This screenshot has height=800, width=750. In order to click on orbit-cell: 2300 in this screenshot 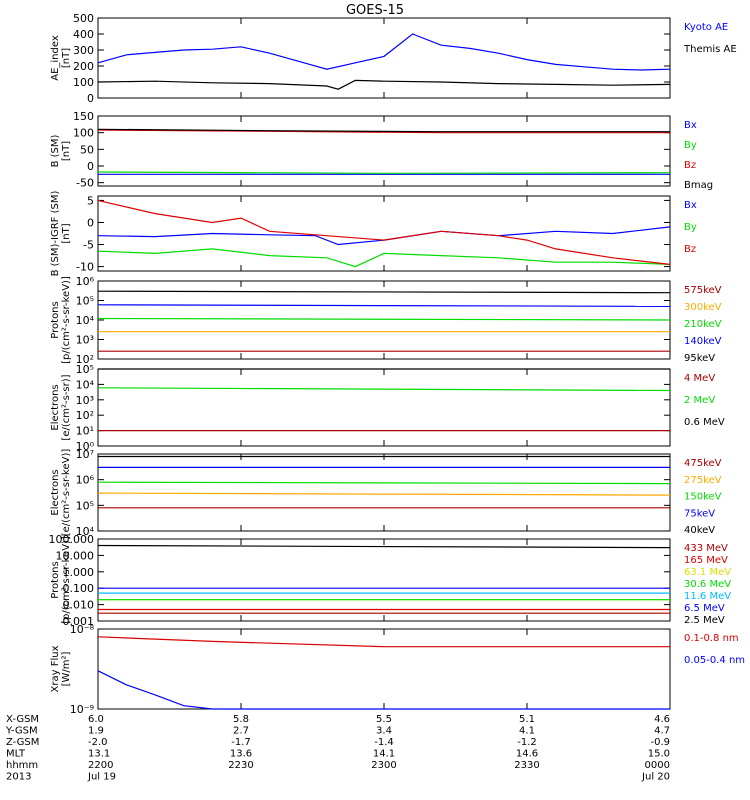, I will do `click(383, 765)`.